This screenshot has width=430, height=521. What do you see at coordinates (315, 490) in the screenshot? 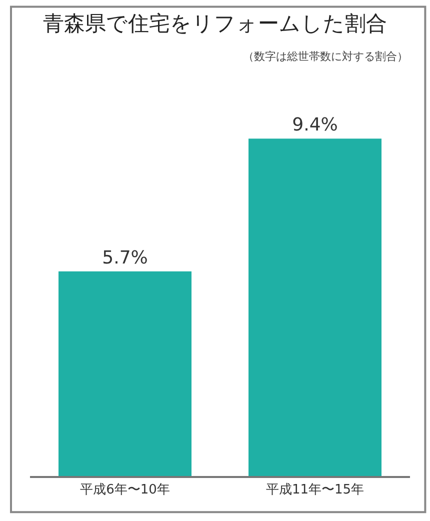
I see `x-tick-label: 平成11年〜15年` at bounding box center [315, 490].